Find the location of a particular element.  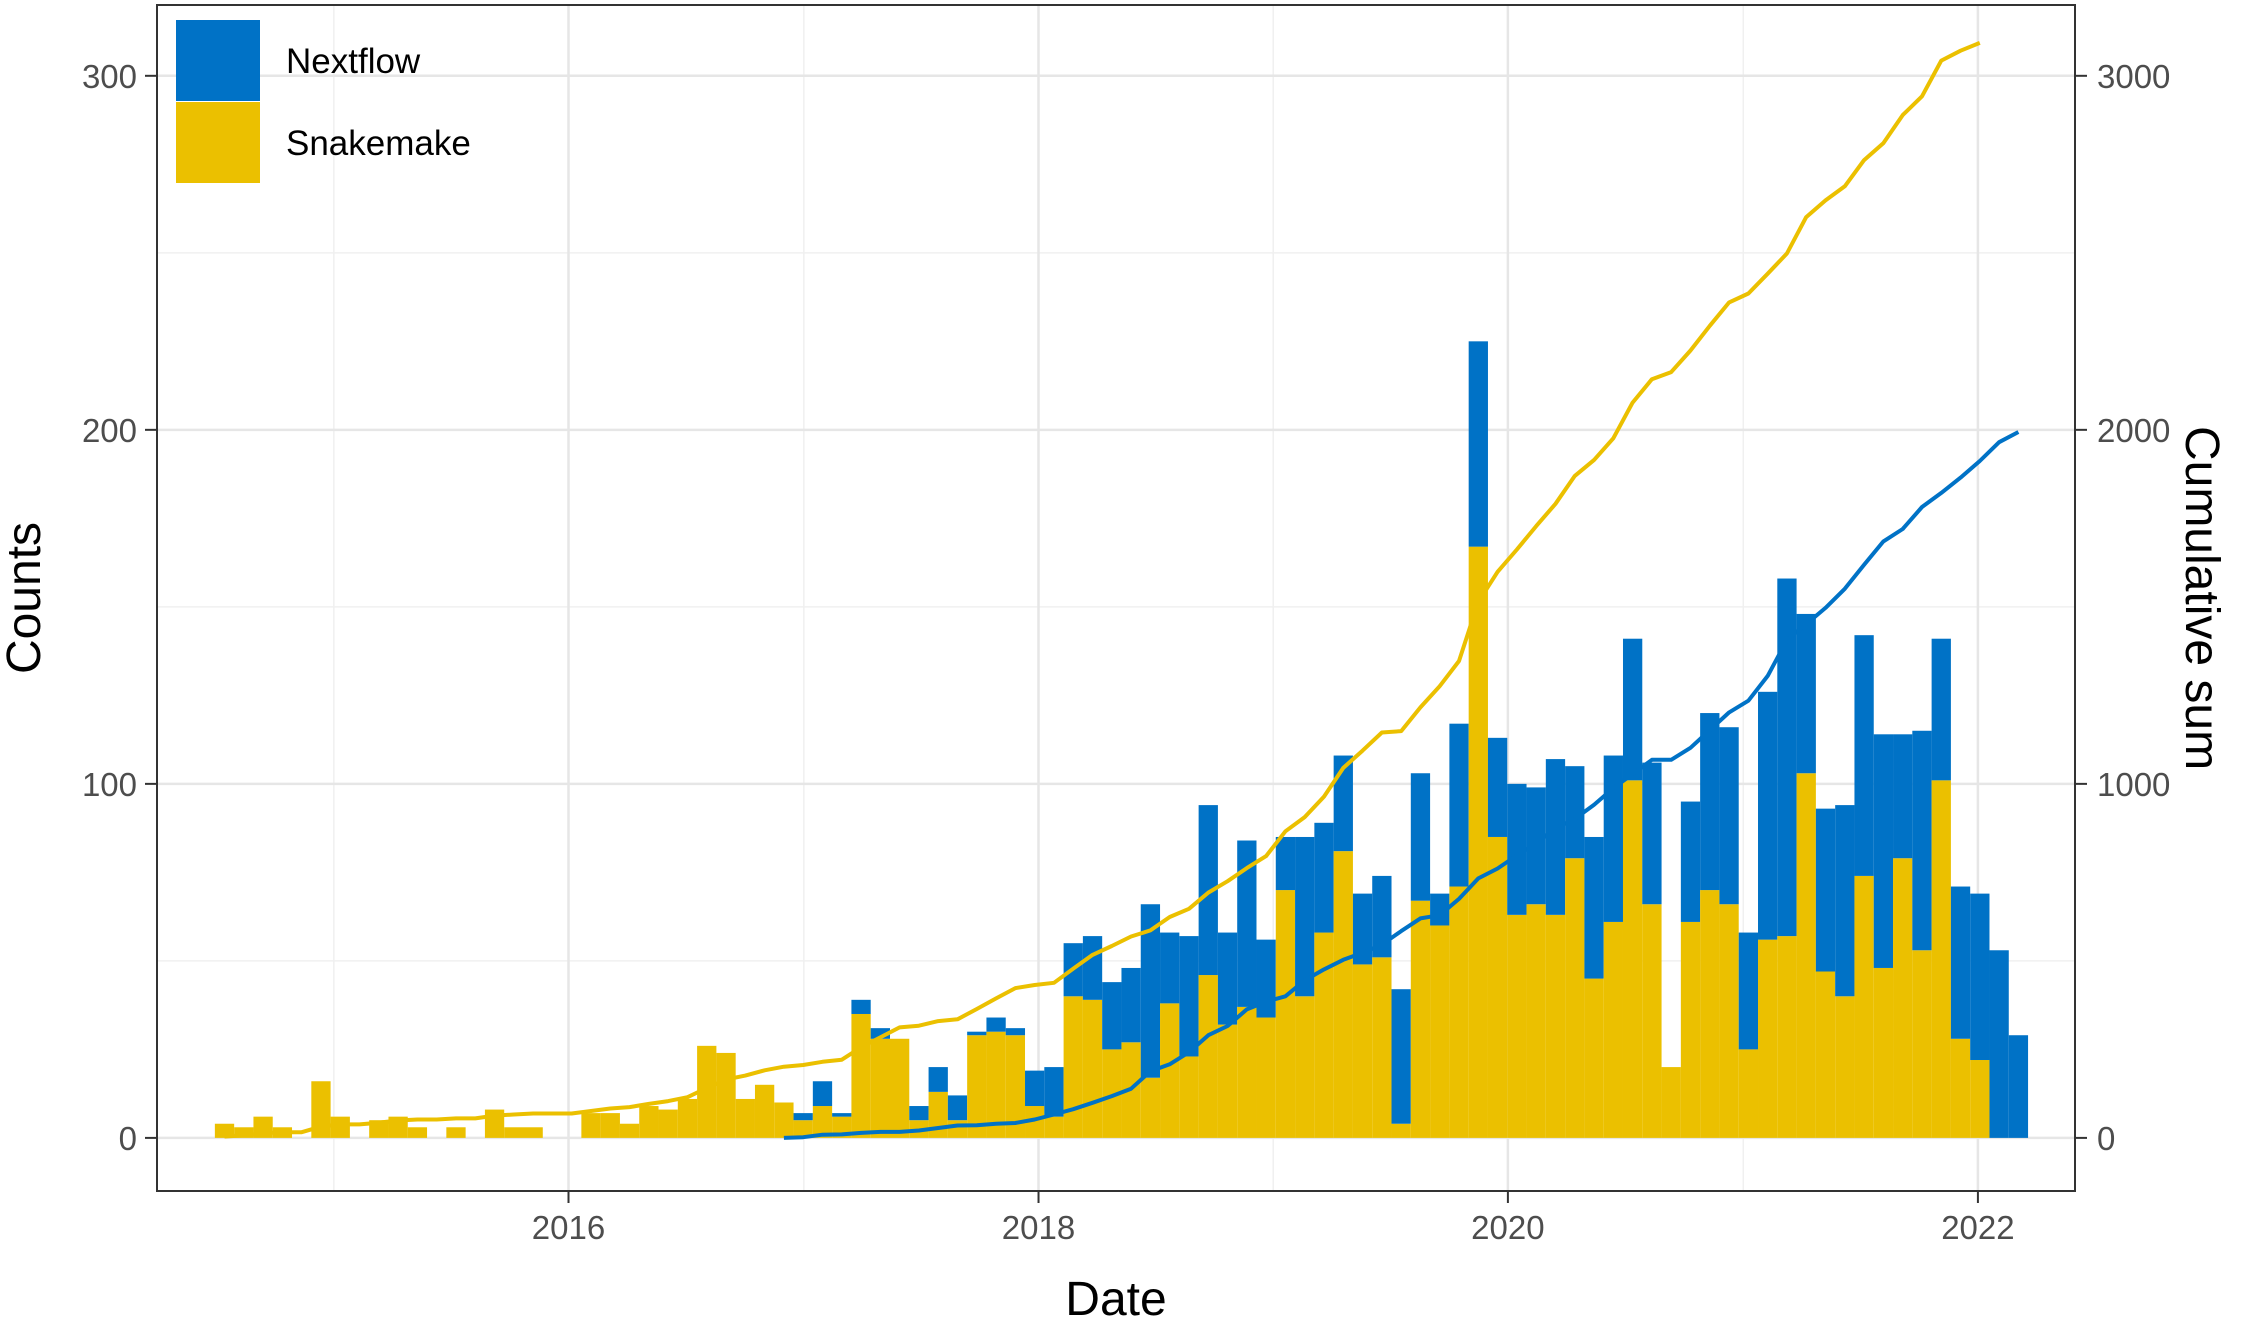

x-tick-label: 2020 is located at coordinates (1507, 1227).